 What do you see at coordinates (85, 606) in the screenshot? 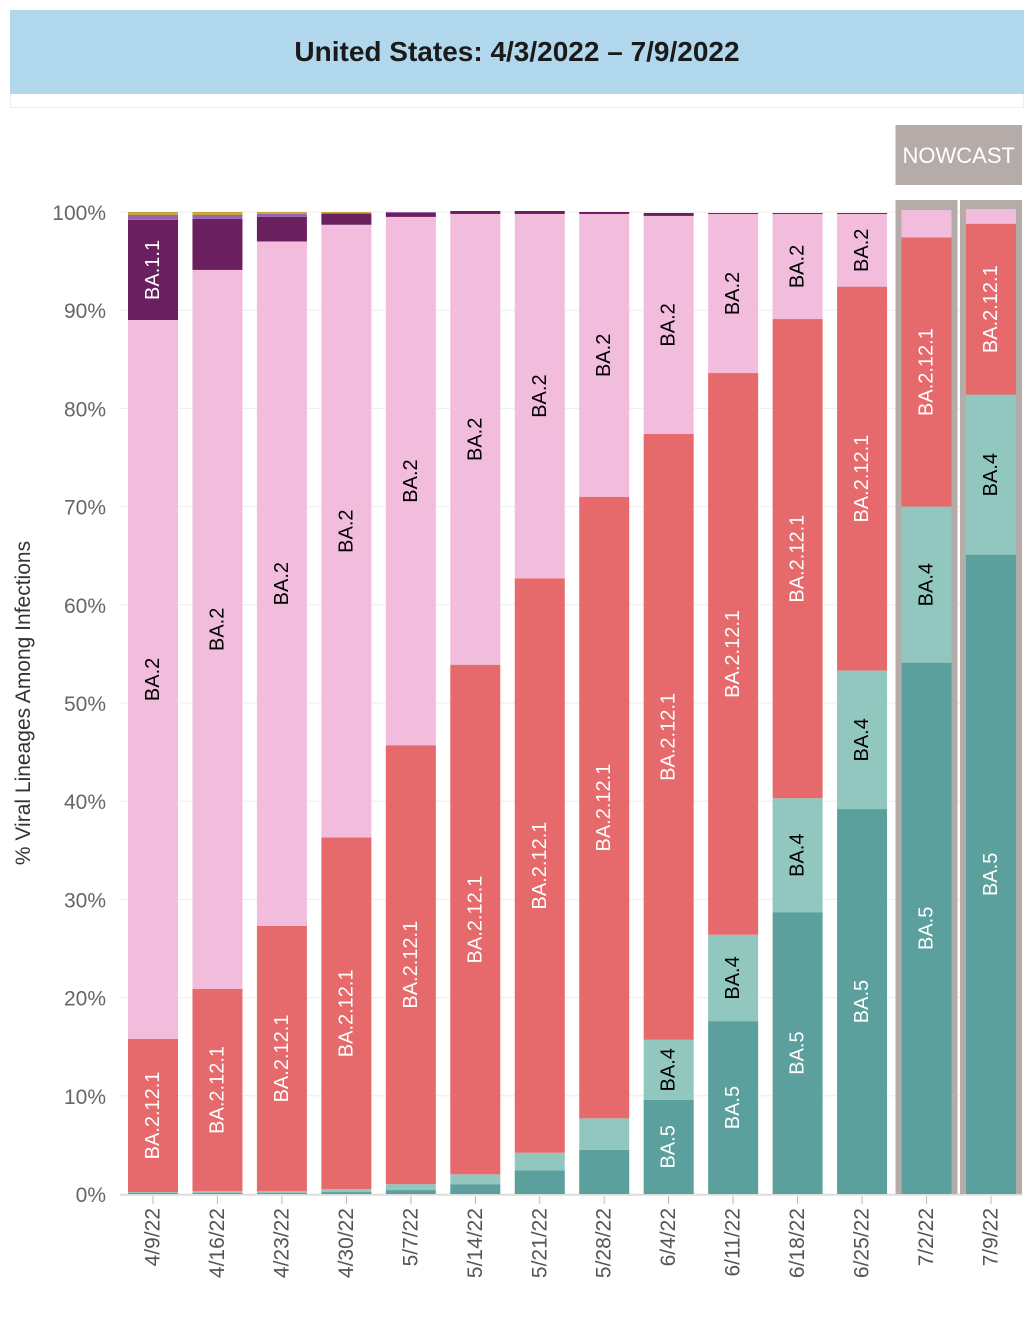
I see `y-tick-label: 60%` at bounding box center [85, 606].